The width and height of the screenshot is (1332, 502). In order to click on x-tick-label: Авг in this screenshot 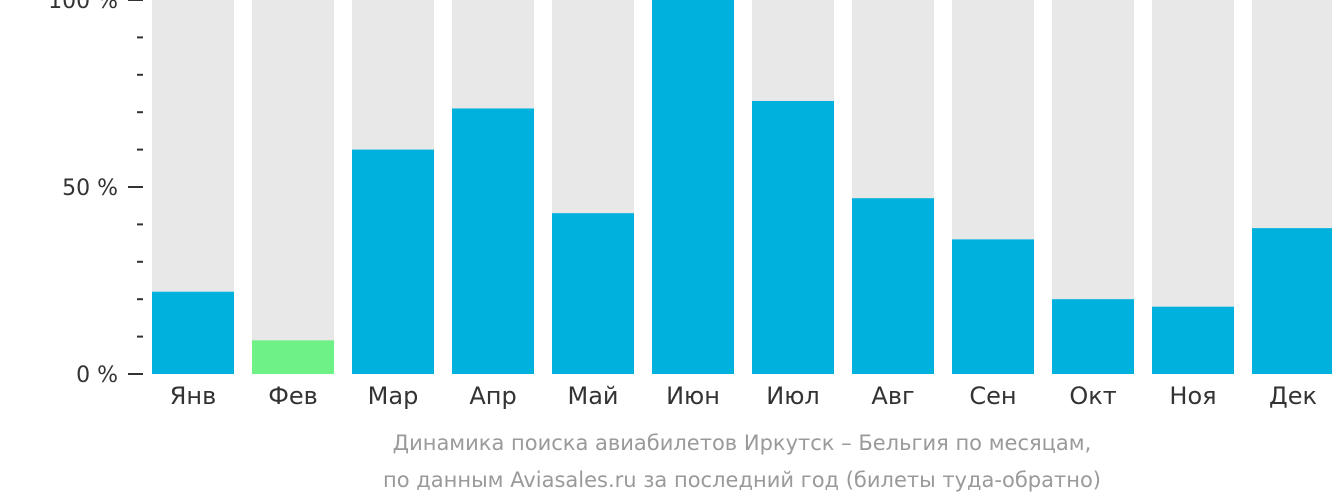, I will do `click(892, 396)`.